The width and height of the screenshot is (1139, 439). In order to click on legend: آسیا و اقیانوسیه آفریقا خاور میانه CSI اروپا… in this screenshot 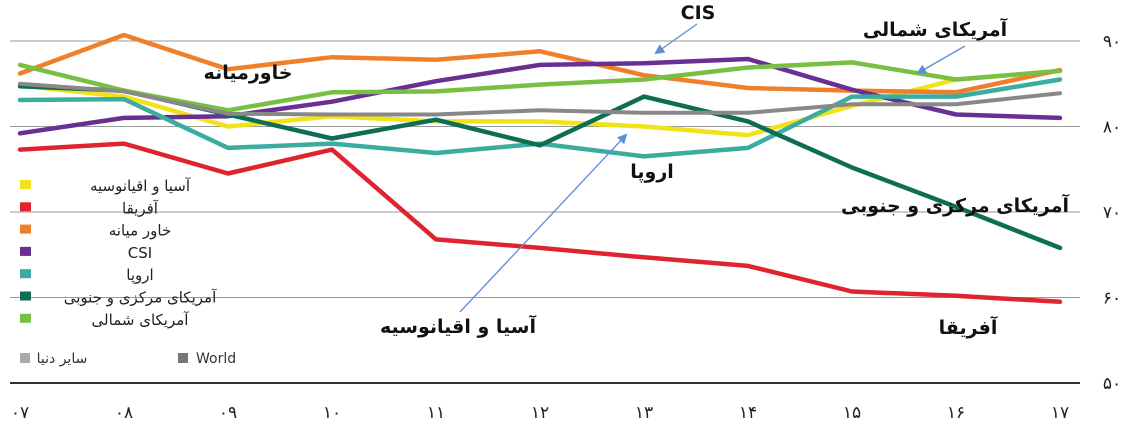, I will do `click(128, 272)`.